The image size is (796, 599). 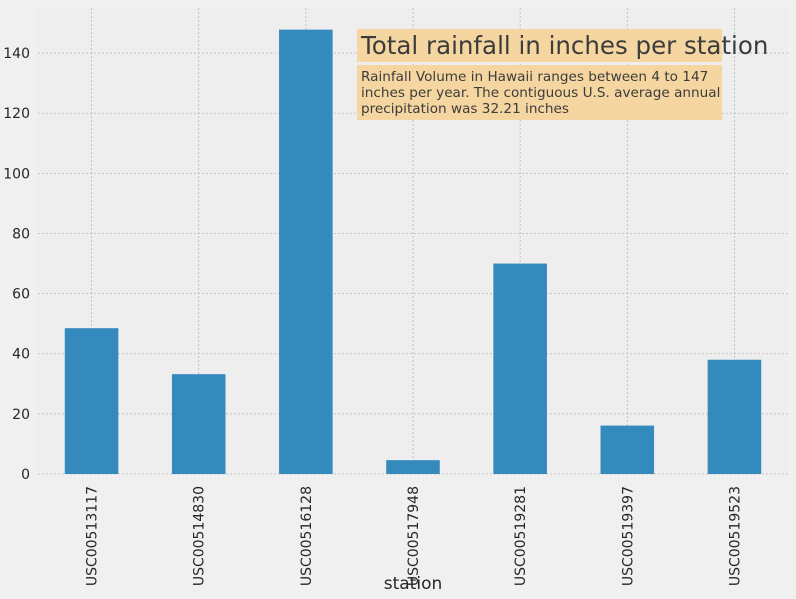 What do you see at coordinates (16, 264) in the screenshot?
I see `y-axis-ticks: 0 20 40 60 80 100 120 140` at bounding box center [16, 264].